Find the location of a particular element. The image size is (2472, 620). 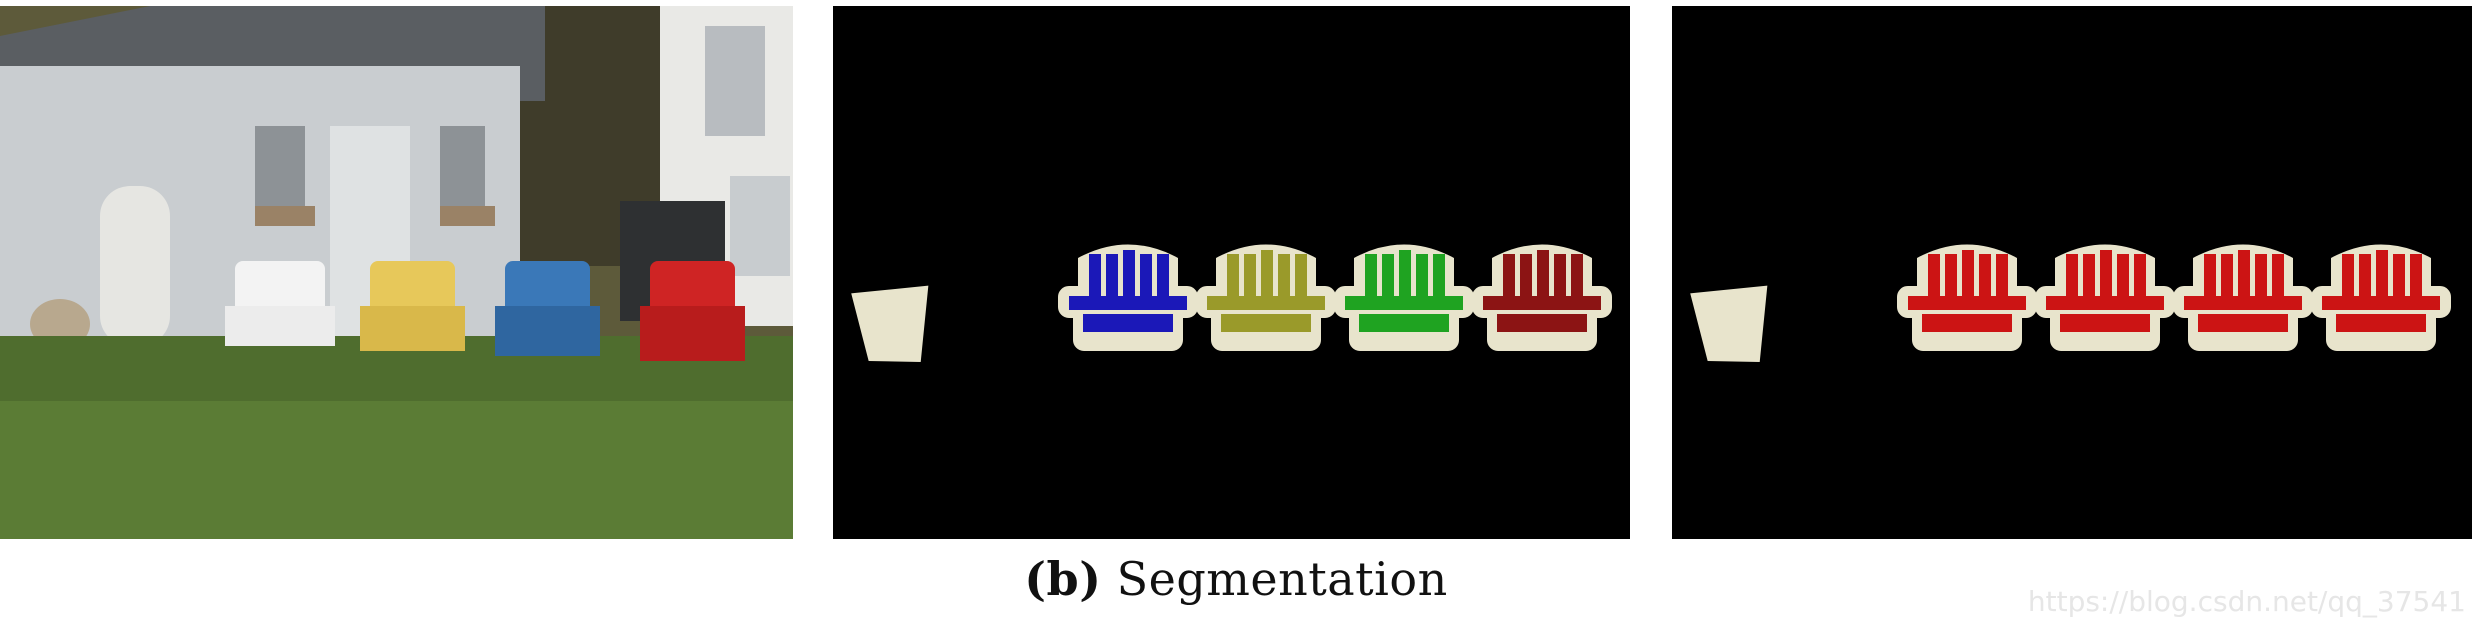

chair-instances is located at coordinates (1335, 298).